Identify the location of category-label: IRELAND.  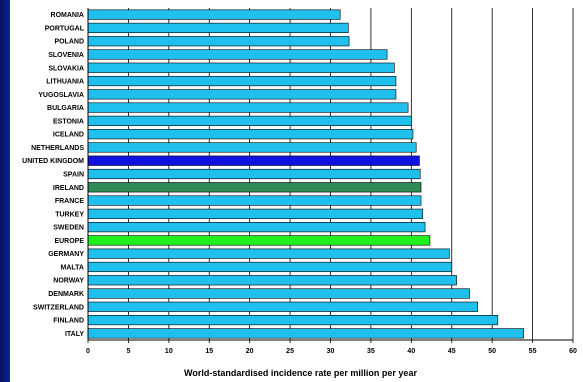
(68, 188).